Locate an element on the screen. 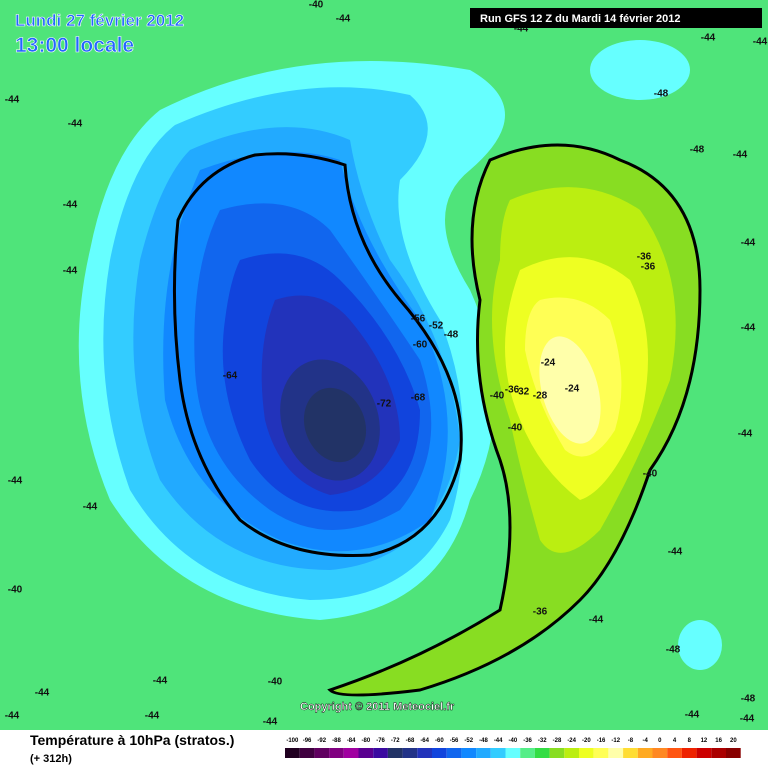  contour-label: -68 is located at coordinates (418, 398).